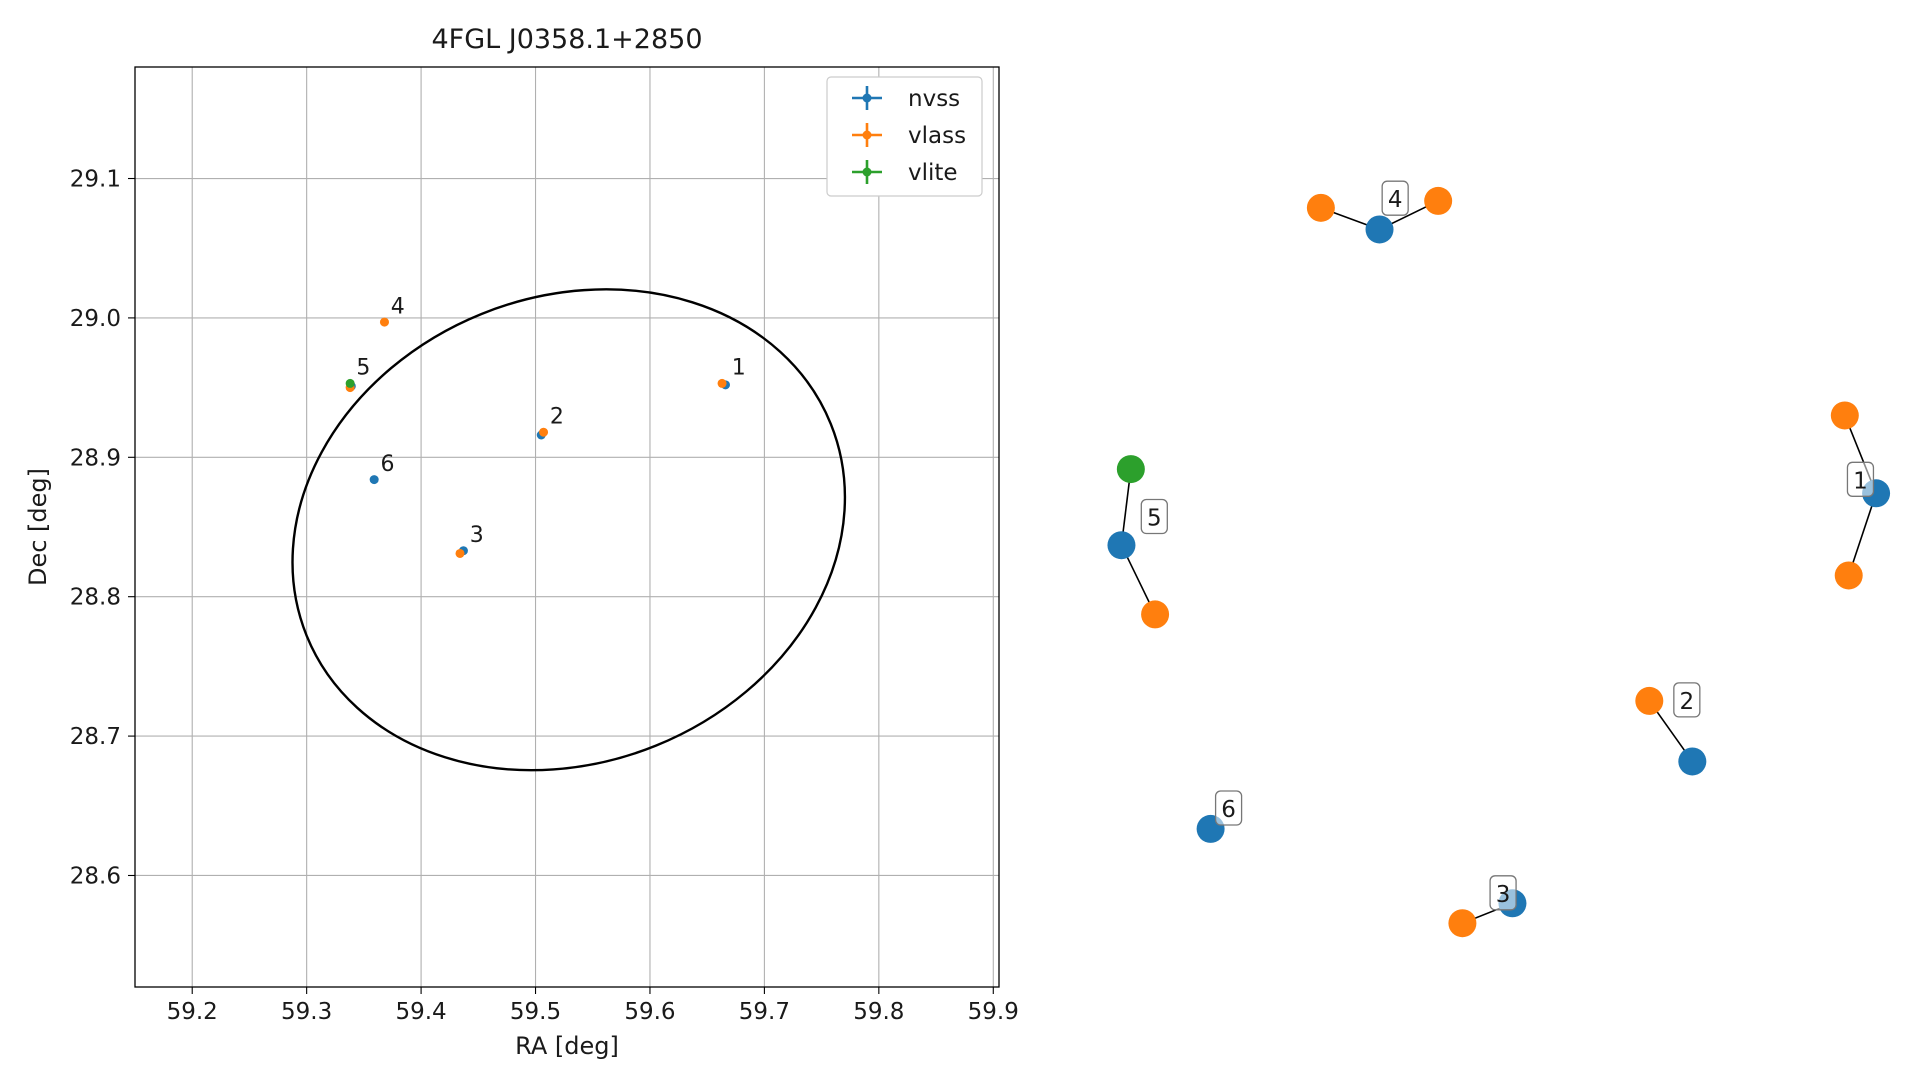  Describe the element at coordinates (420, 1012) in the screenshot. I see `x-tick-label: 59.4` at that location.